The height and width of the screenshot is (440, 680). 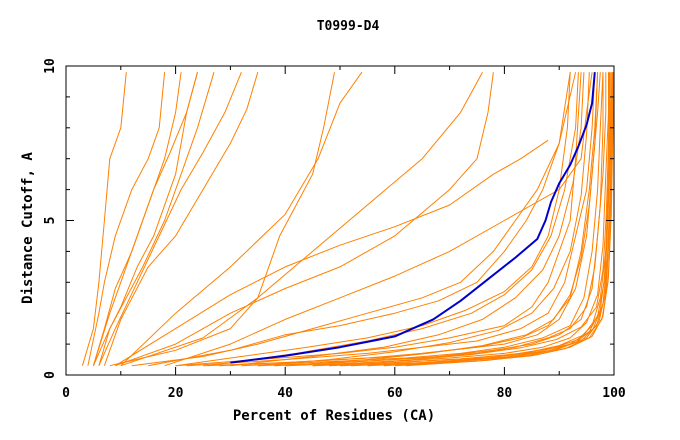 I want to click on x-tick-label-60: 60, so click(x=395, y=393).